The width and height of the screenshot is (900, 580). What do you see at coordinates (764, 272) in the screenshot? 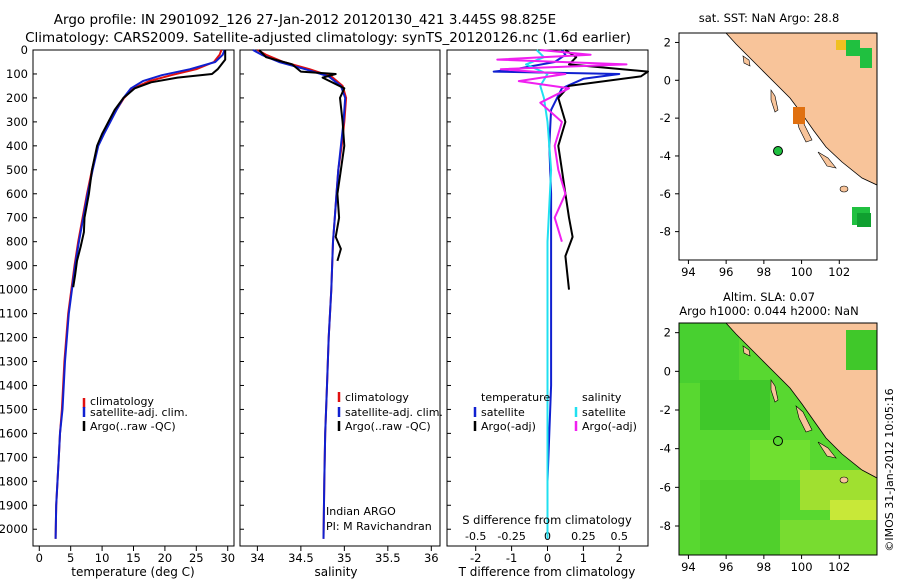
I see `lon-tick-label: 98` at bounding box center [764, 272].